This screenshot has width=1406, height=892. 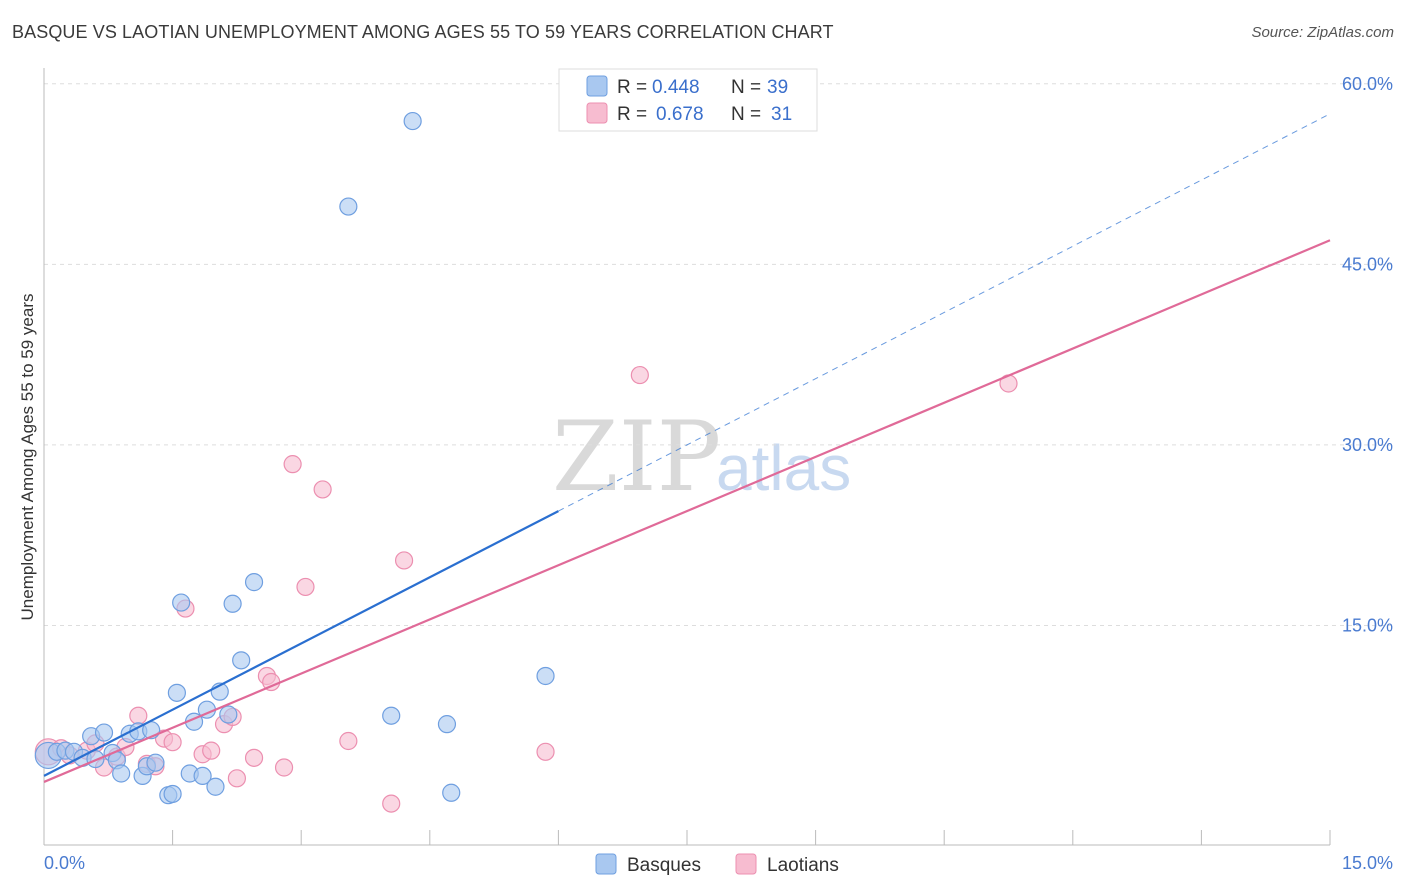 What do you see at coordinates (636, 457) in the screenshot?
I see `watermark-zip: ZIP` at bounding box center [636, 457].